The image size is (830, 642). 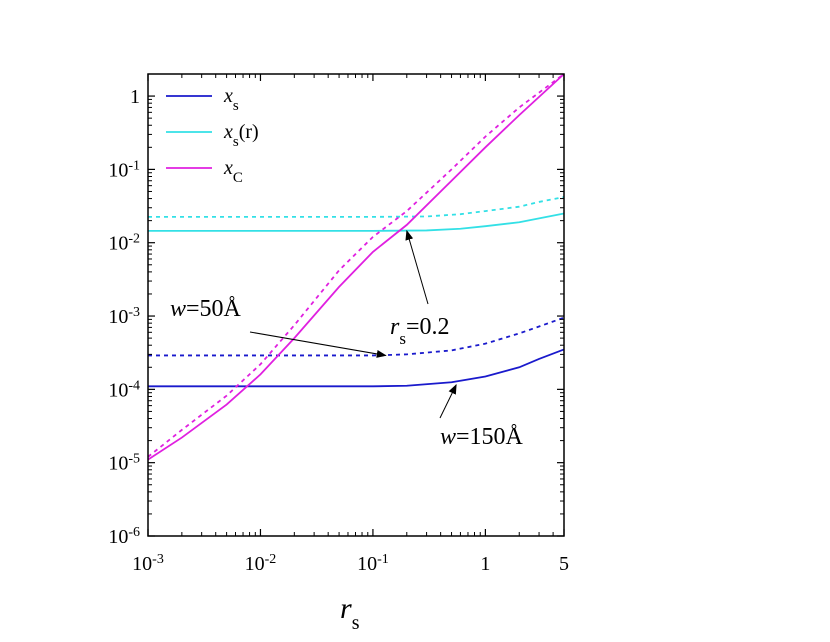 What do you see at coordinates (485, 564) in the screenshot?
I see `x-tick-label: 1` at bounding box center [485, 564].